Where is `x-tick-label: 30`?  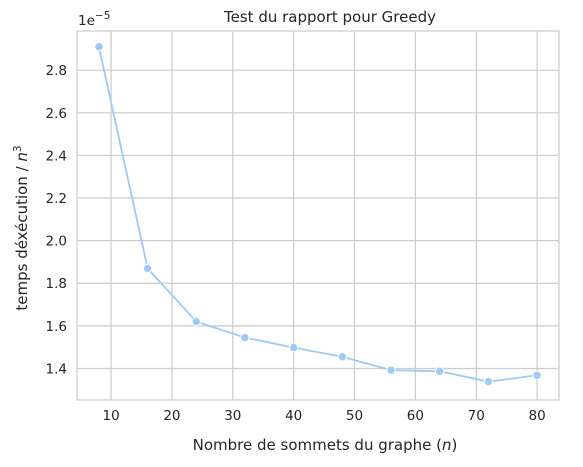 x-tick-label: 30 is located at coordinates (232, 416).